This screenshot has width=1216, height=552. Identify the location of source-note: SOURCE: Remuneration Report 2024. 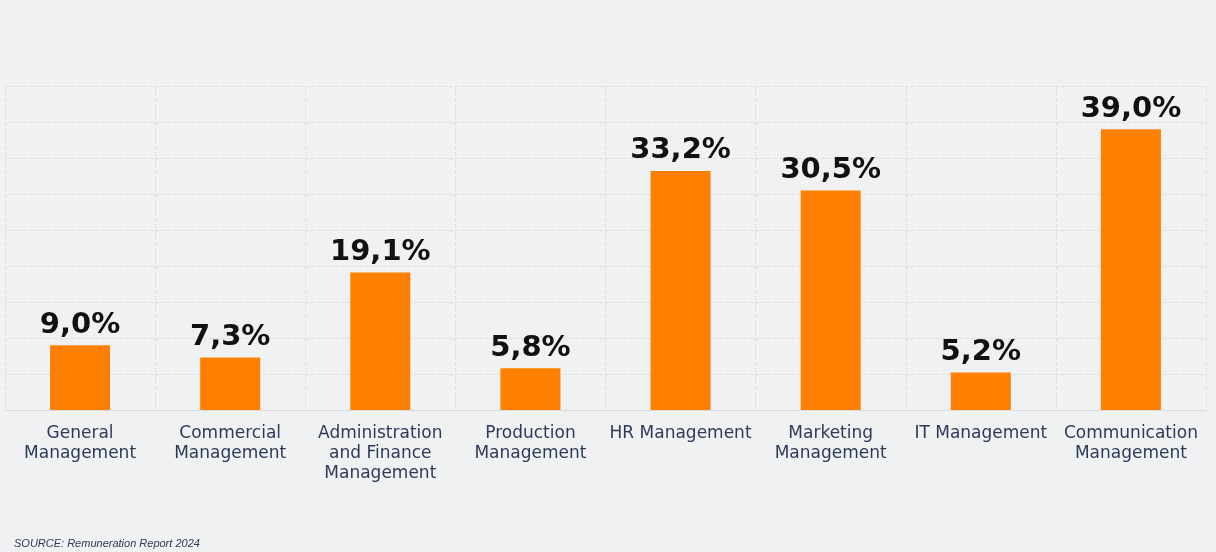
(107, 542).